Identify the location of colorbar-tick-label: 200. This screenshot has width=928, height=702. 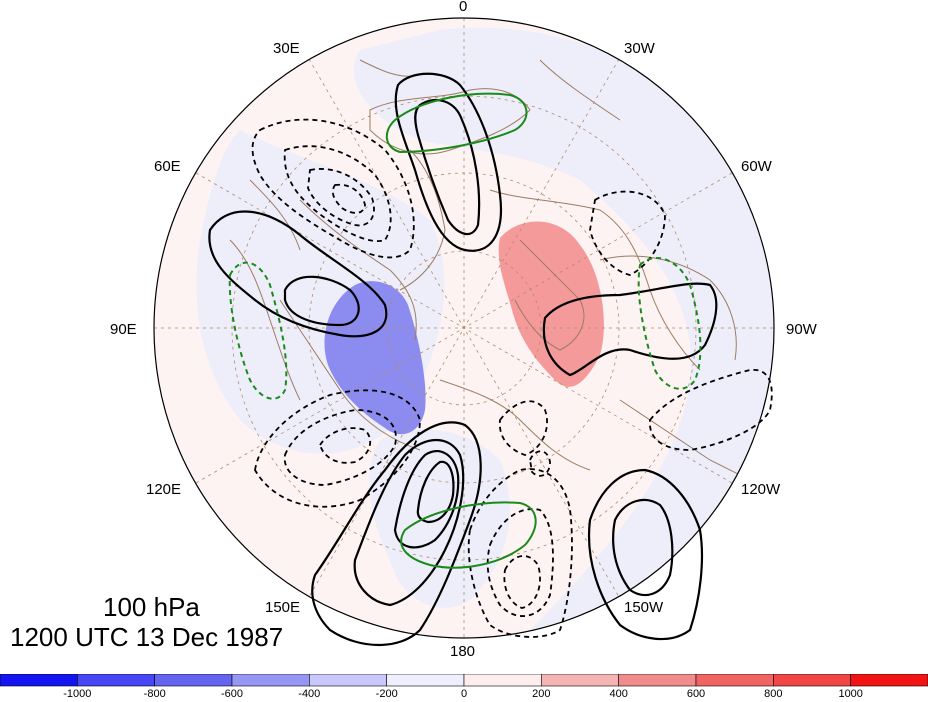
(541, 694).